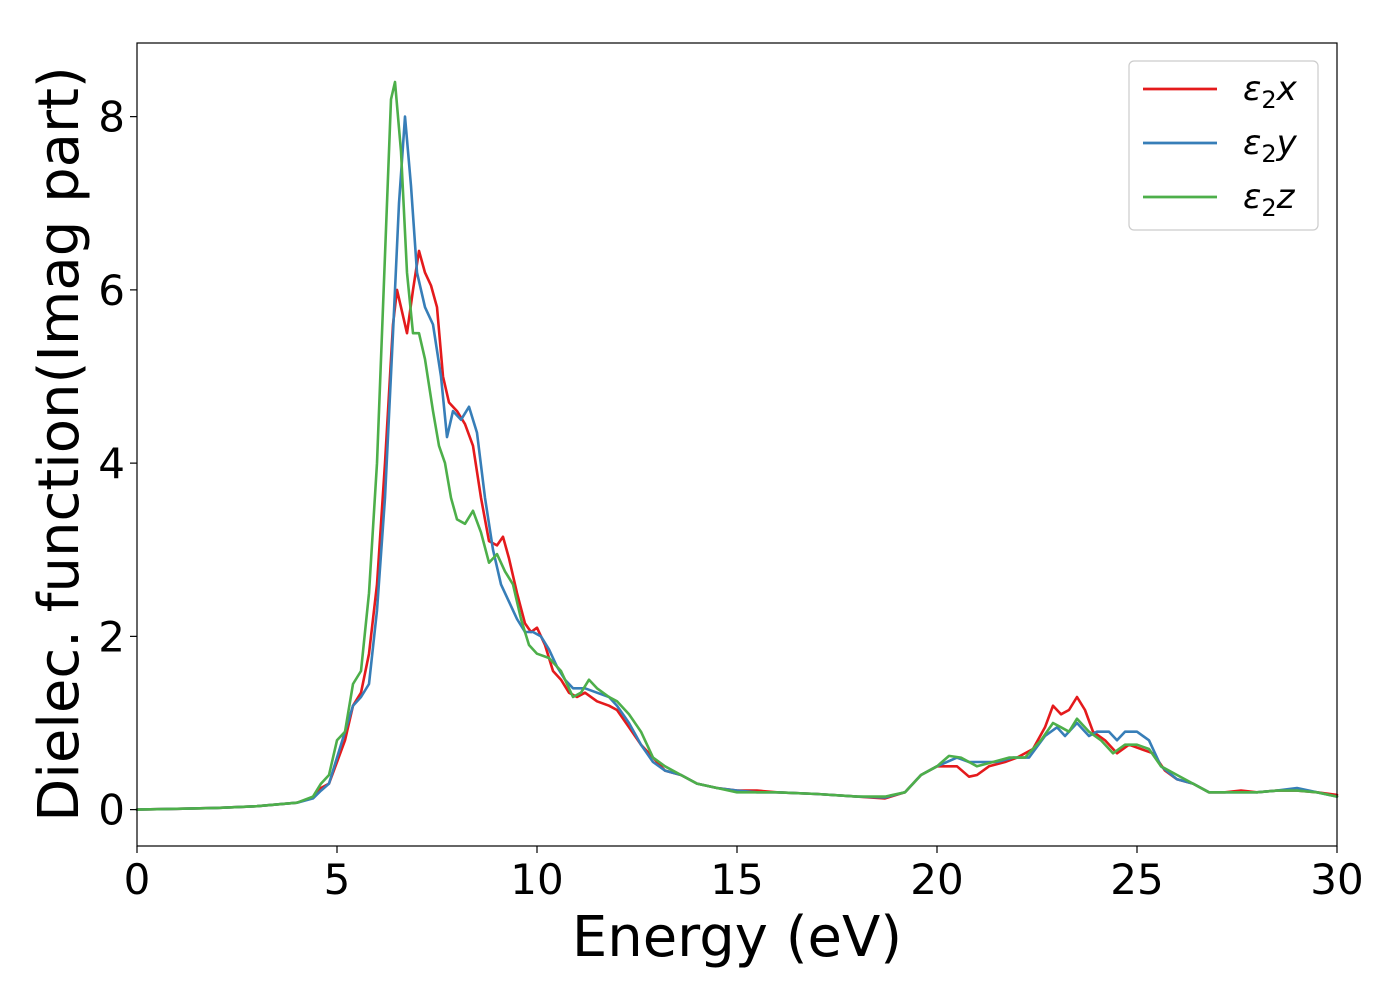  I want to click on x-tick-label: 0, so click(137, 879).